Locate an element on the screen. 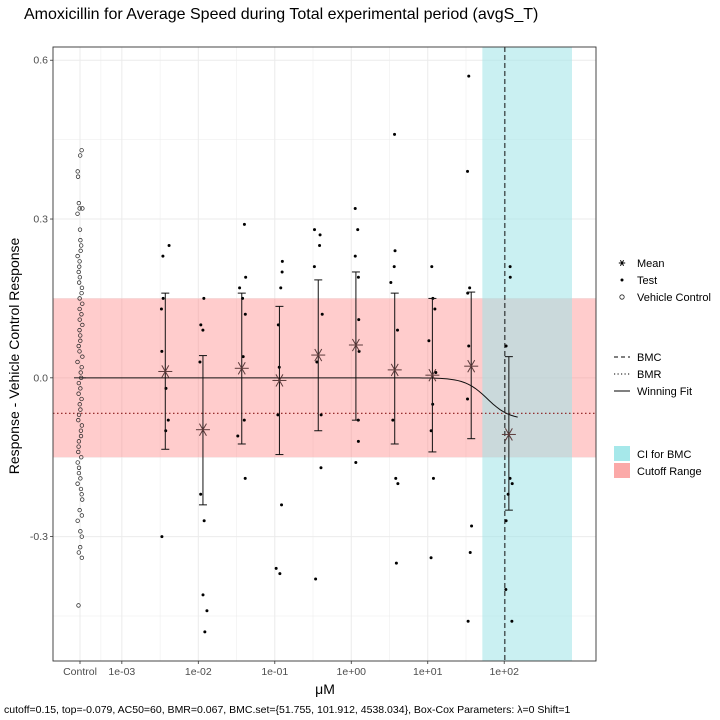 The height and width of the screenshot is (720, 720). legend-key-mean is located at coordinates (622, 263).